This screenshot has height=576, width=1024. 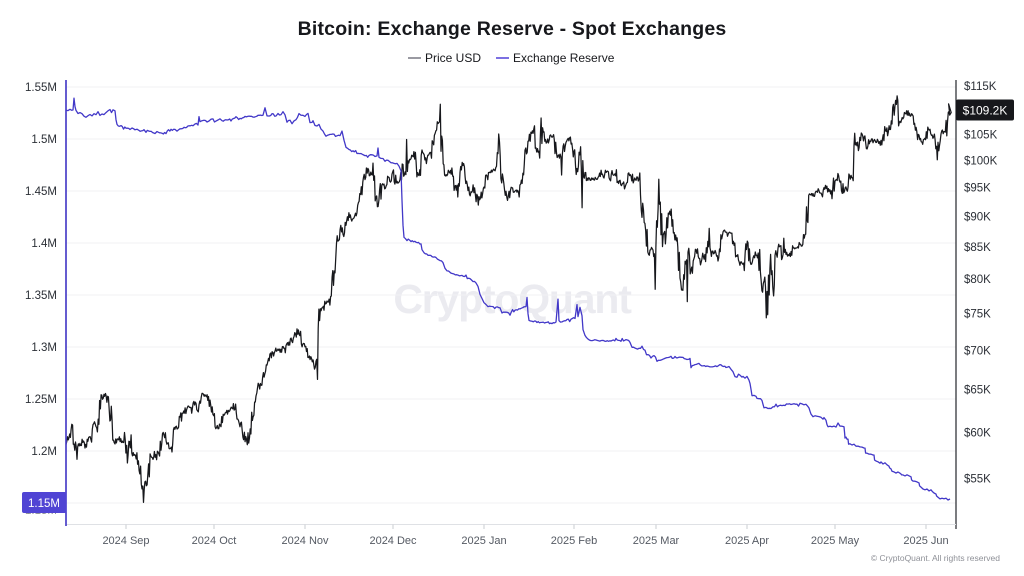 What do you see at coordinates (453, 58) in the screenshot?
I see `svg-text: Price USD` at bounding box center [453, 58].